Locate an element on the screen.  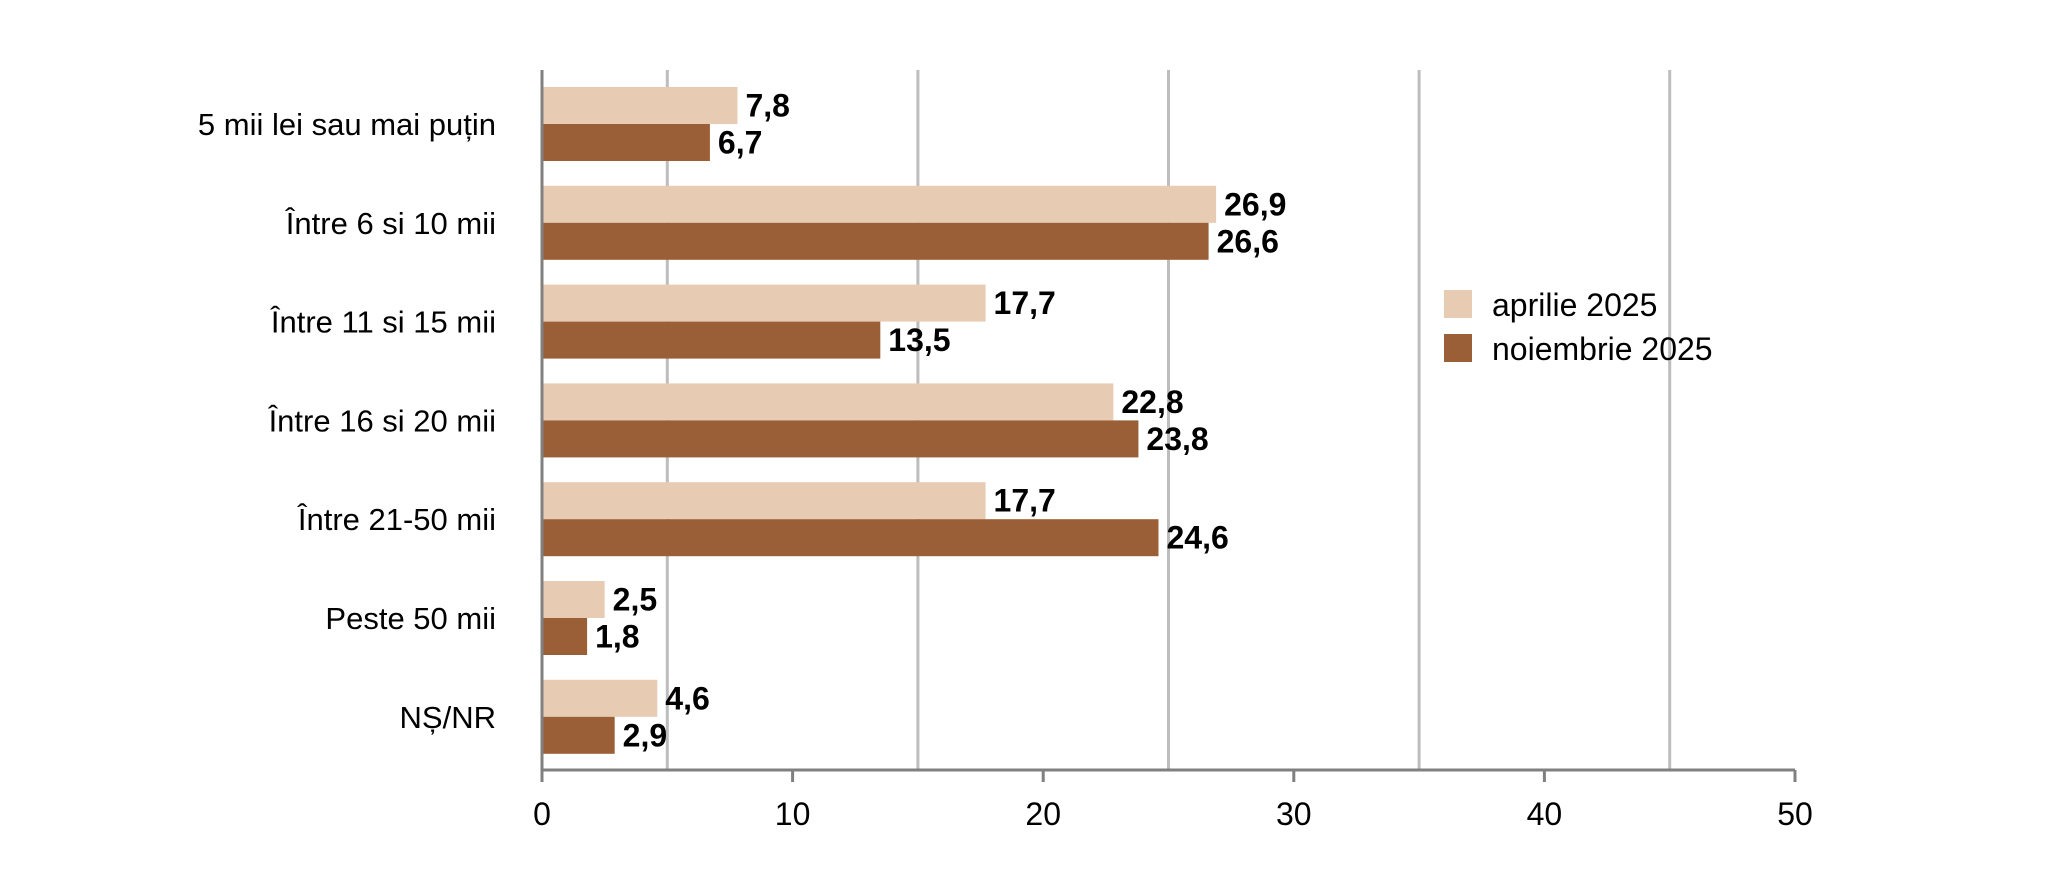
data-label: 4,6 is located at coordinates (687, 698).